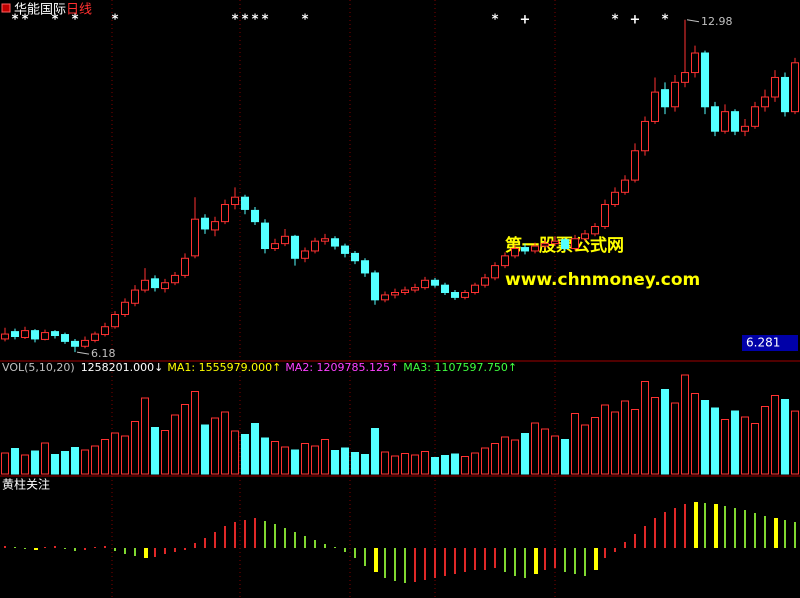 Image resolution: width=800 pixels, height=598 pixels. I want to click on signal-marker: +, so click(635, 20).